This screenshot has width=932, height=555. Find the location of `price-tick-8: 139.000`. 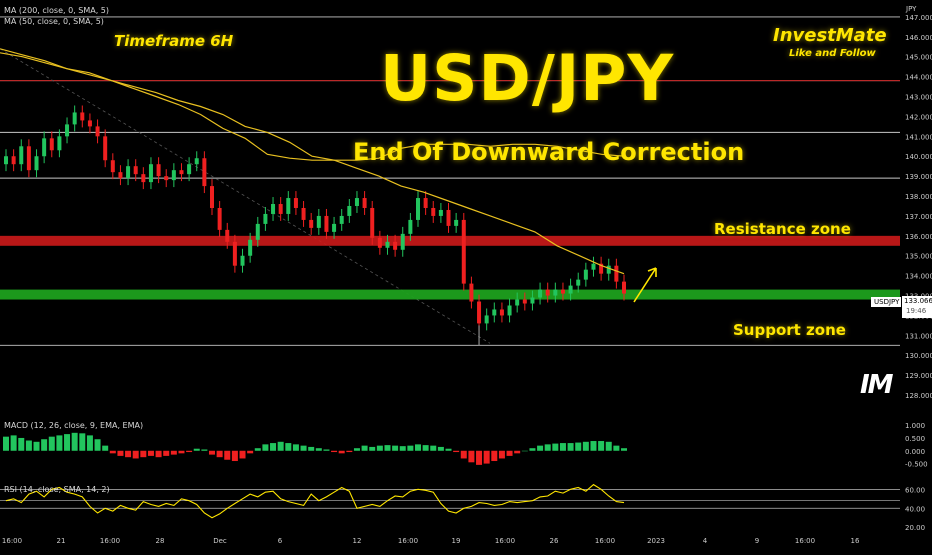

price-tick-8: 139.000 is located at coordinates (918, 177).